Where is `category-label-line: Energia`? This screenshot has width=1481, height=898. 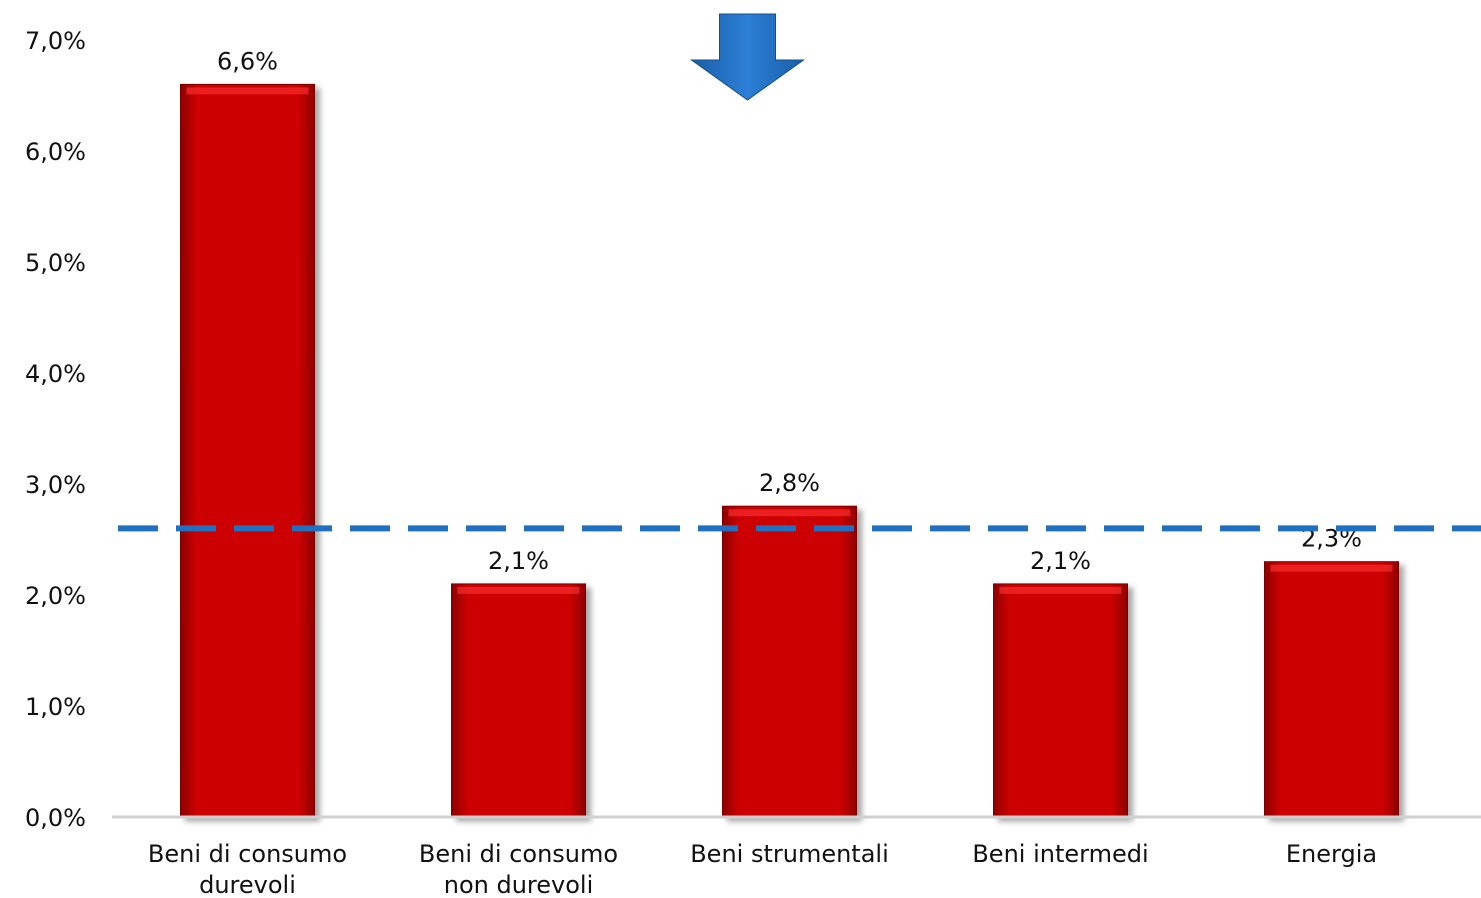
category-label-line: Energia is located at coordinates (1331, 854).